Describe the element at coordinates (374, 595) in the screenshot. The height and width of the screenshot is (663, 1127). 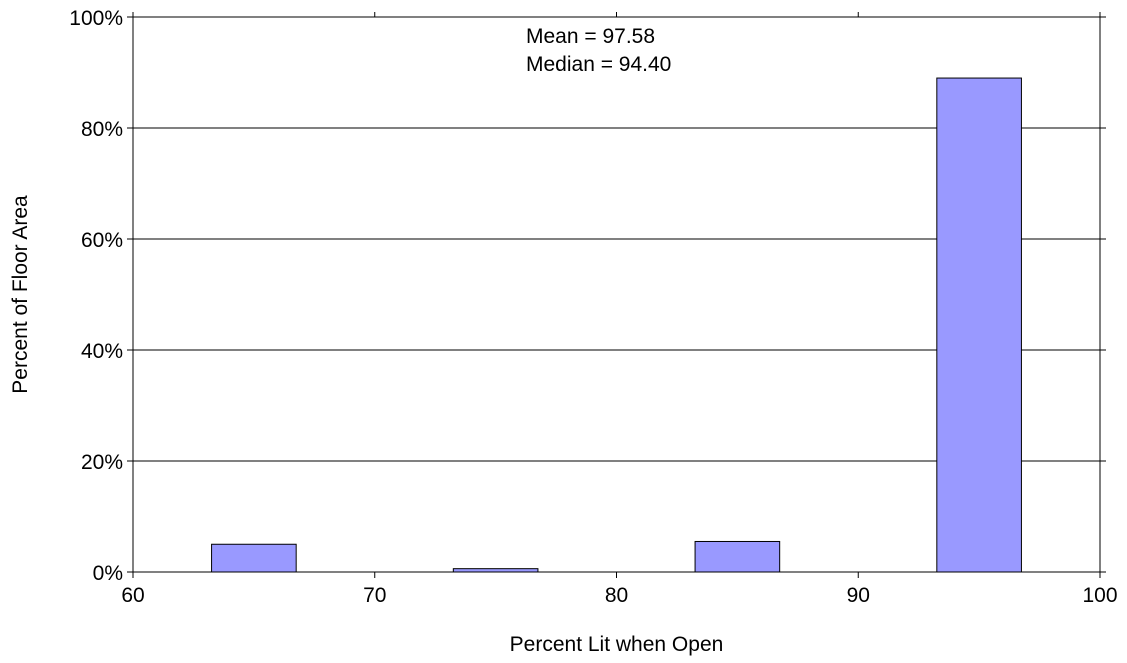
I see `x-tick-label: 70` at that location.